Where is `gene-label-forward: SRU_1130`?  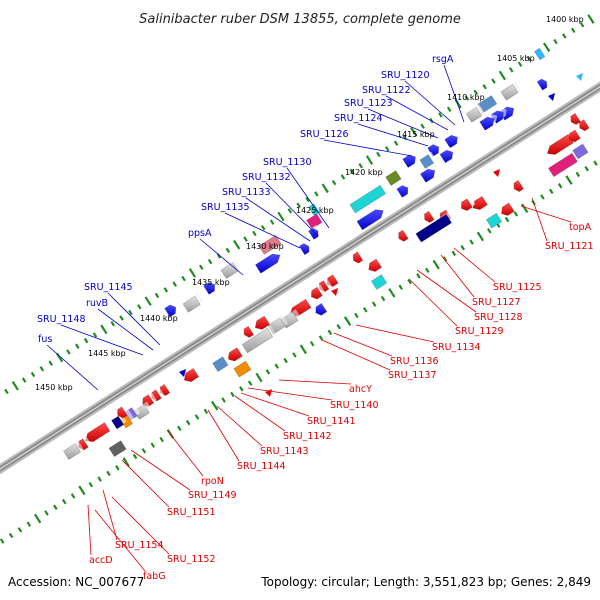 gene-label-forward: SRU_1130 is located at coordinates (287, 162).